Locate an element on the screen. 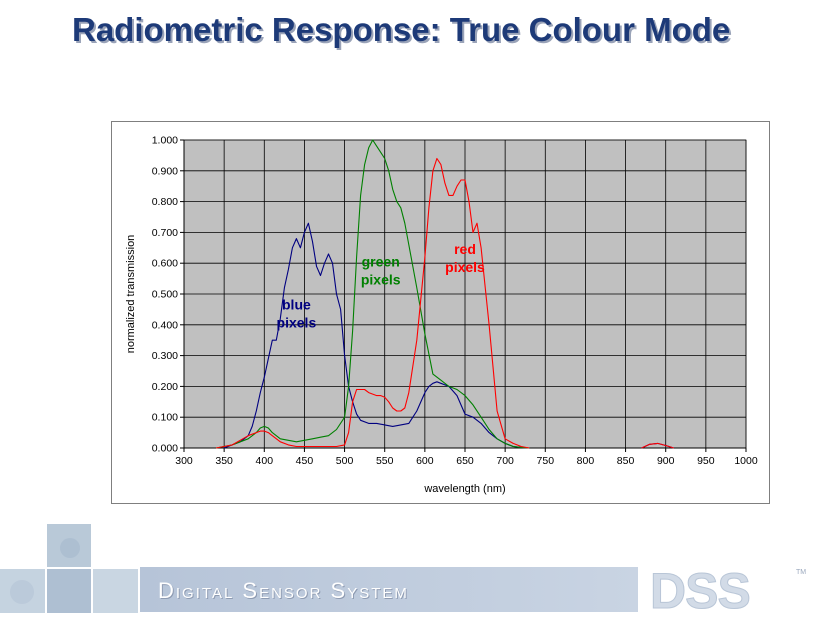 Image resolution: width=833 pixels, height=617 pixels. x-tick-label: 350 is located at coordinates (224, 461).